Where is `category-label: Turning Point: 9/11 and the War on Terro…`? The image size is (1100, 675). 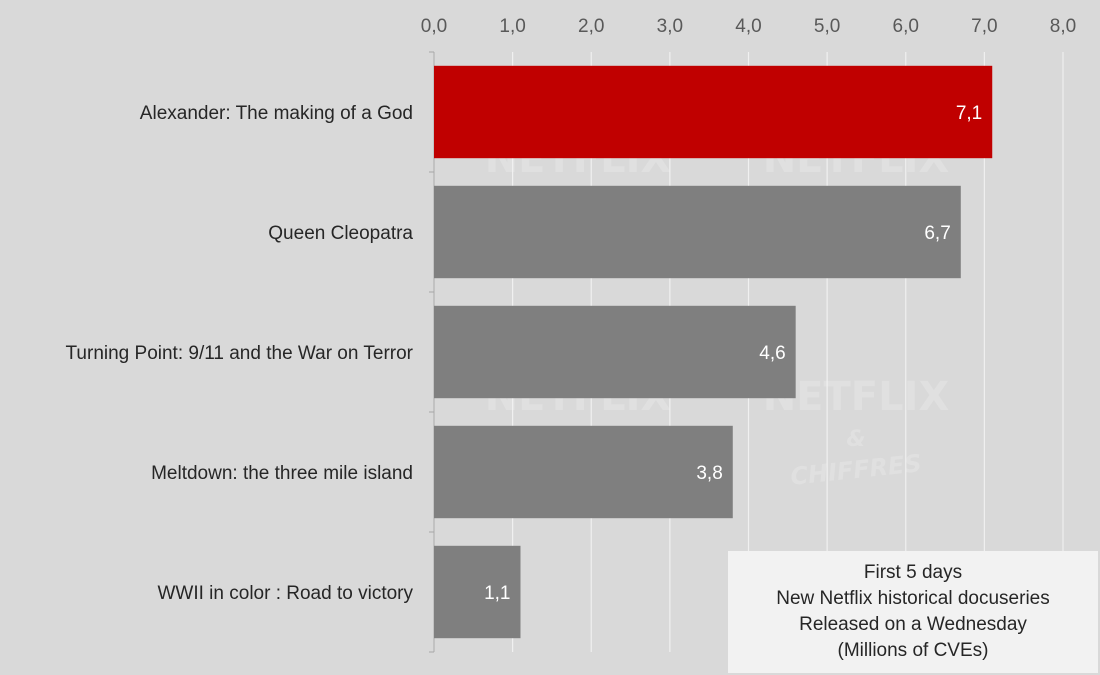 category-label: Turning Point: 9/11 and the War on Terro… is located at coordinates (240, 353).